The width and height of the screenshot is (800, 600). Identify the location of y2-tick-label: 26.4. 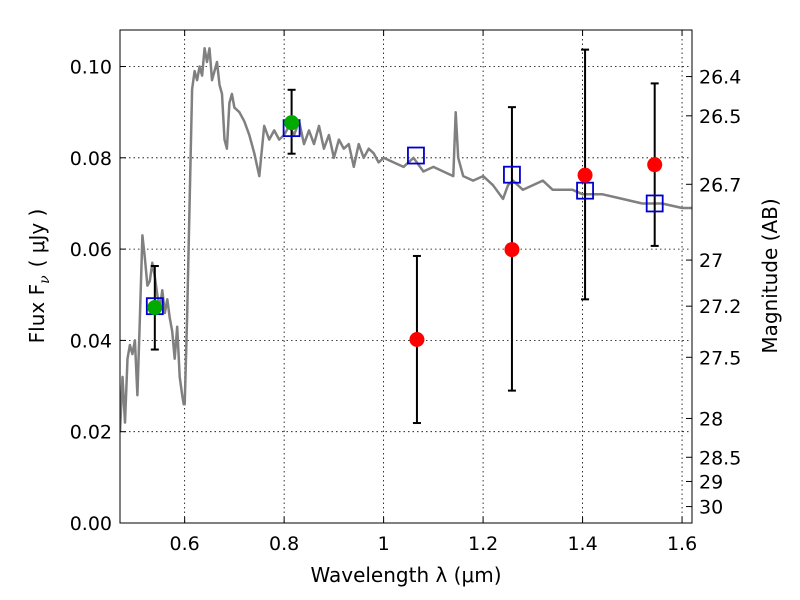
(720, 78).